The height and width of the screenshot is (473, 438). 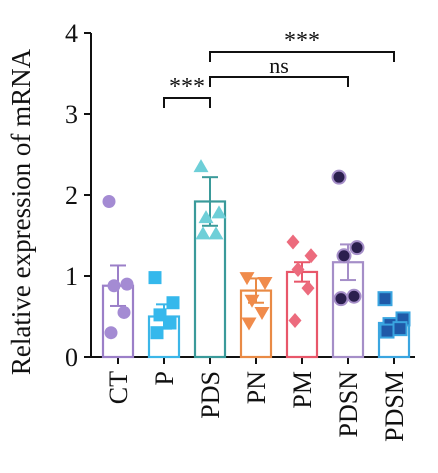 I want to click on x-tick-label: PN, so click(x=256, y=387).